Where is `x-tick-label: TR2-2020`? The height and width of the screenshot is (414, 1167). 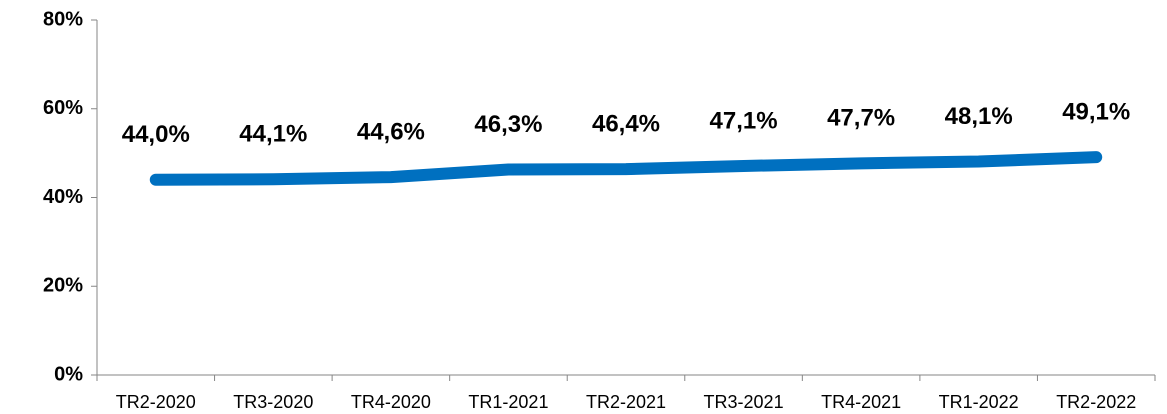
x-tick-label: TR2-2020 is located at coordinates (156, 402).